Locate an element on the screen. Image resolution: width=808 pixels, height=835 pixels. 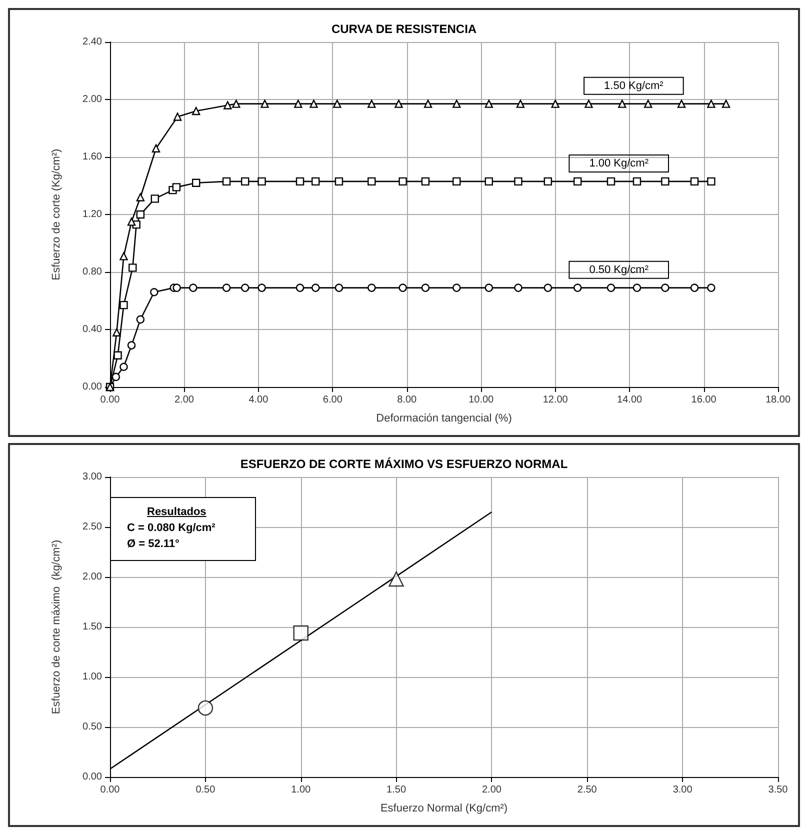
y-tick-label: 3.00 is located at coordinates (92, 477).